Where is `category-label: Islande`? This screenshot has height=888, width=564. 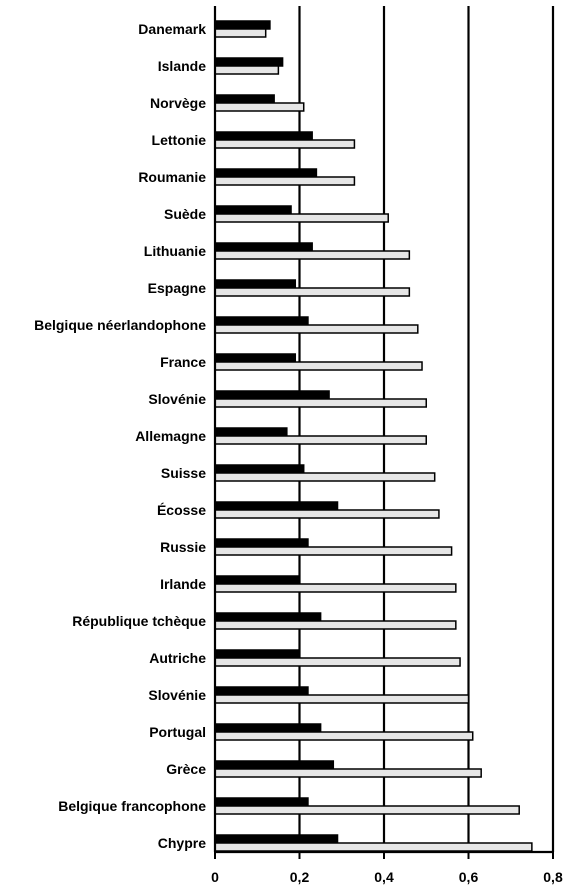 category-label: Islande is located at coordinates (182, 66).